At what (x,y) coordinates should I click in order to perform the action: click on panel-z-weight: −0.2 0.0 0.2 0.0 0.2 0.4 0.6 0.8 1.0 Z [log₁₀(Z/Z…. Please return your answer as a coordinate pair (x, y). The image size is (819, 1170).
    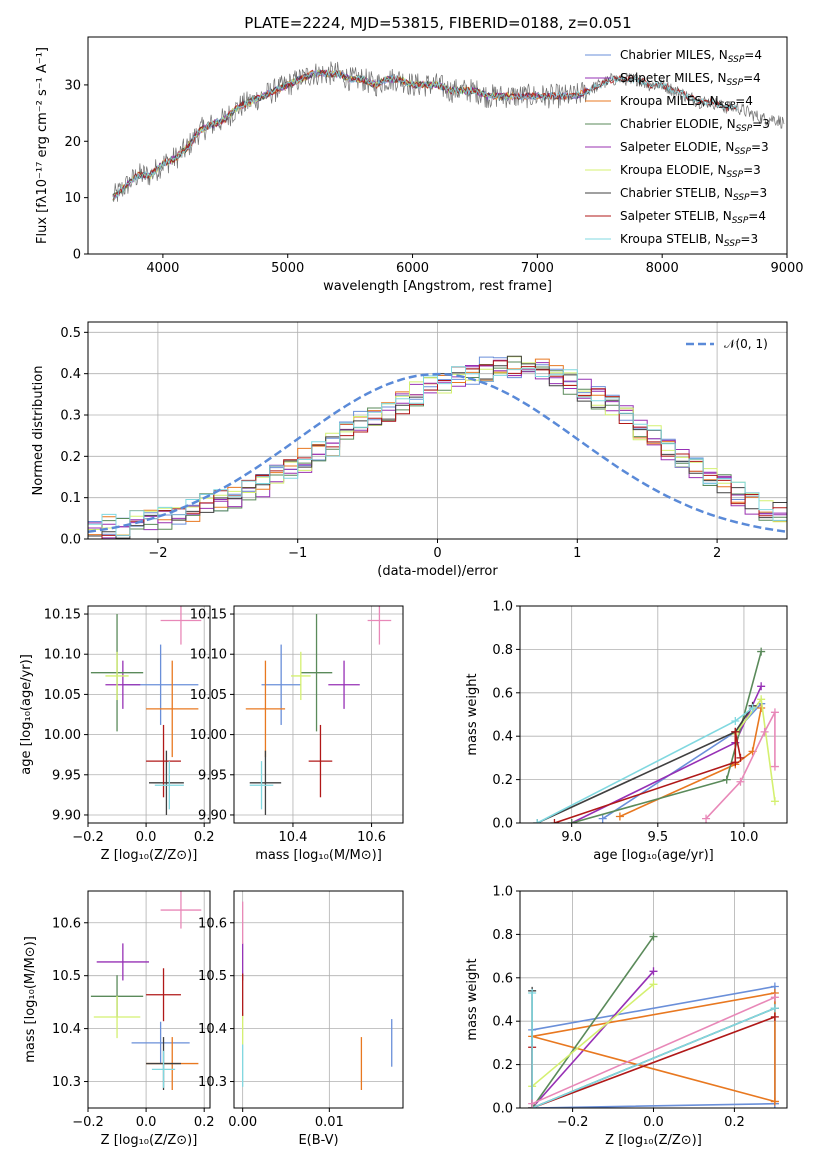
    Looking at the image, I should click on (626, 1016).